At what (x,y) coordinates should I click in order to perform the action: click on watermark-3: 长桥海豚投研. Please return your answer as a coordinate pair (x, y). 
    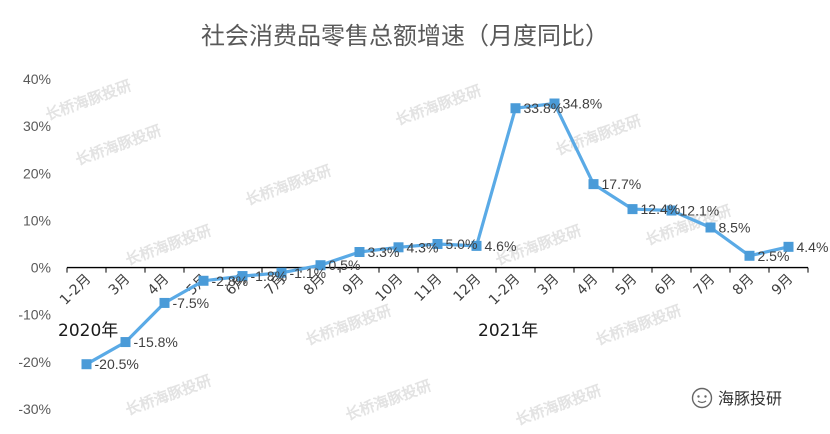
    Looking at the image, I should click on (598, 135).